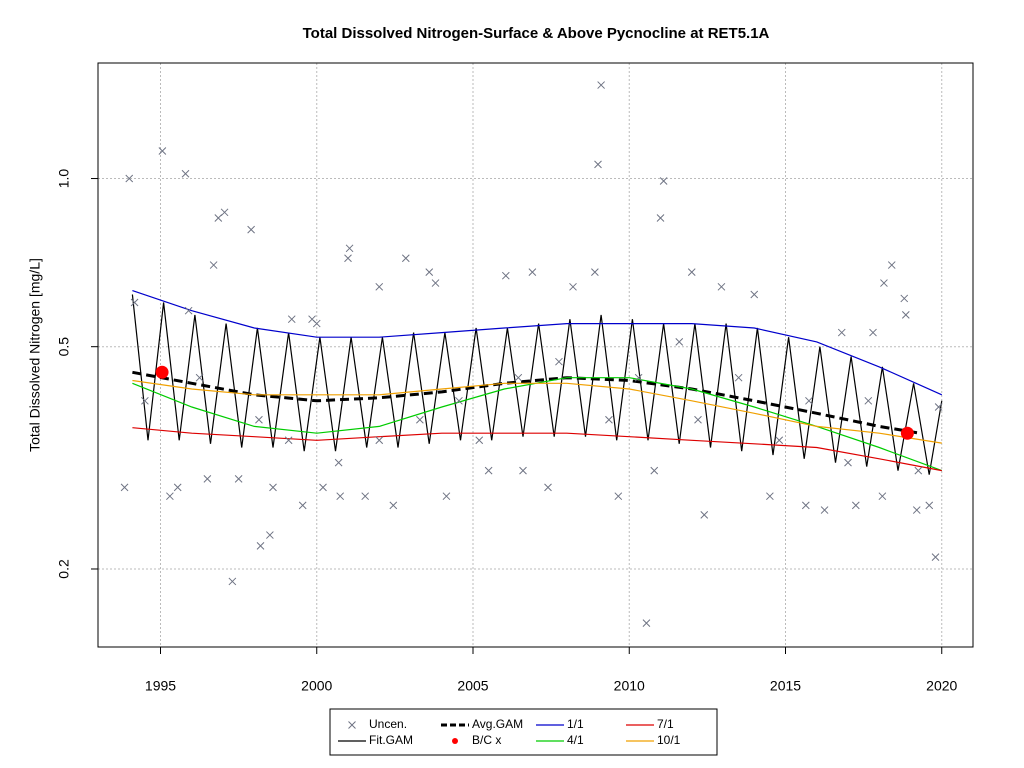  I want to click on legend-label: 4/1, so click(575, 740).